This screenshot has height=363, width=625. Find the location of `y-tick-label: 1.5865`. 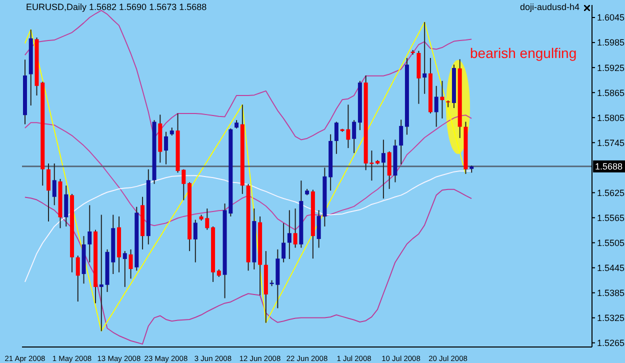

y-tick-label: 1.5865 is located at coordinates (611, 93).